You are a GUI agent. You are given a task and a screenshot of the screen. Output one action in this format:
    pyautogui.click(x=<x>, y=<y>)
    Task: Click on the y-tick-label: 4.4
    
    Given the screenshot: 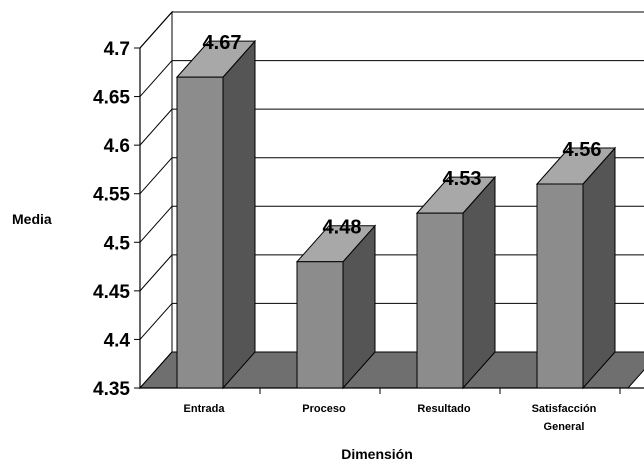 What is the action you would take?
    pyautogui.click(x=117, y=340)
    